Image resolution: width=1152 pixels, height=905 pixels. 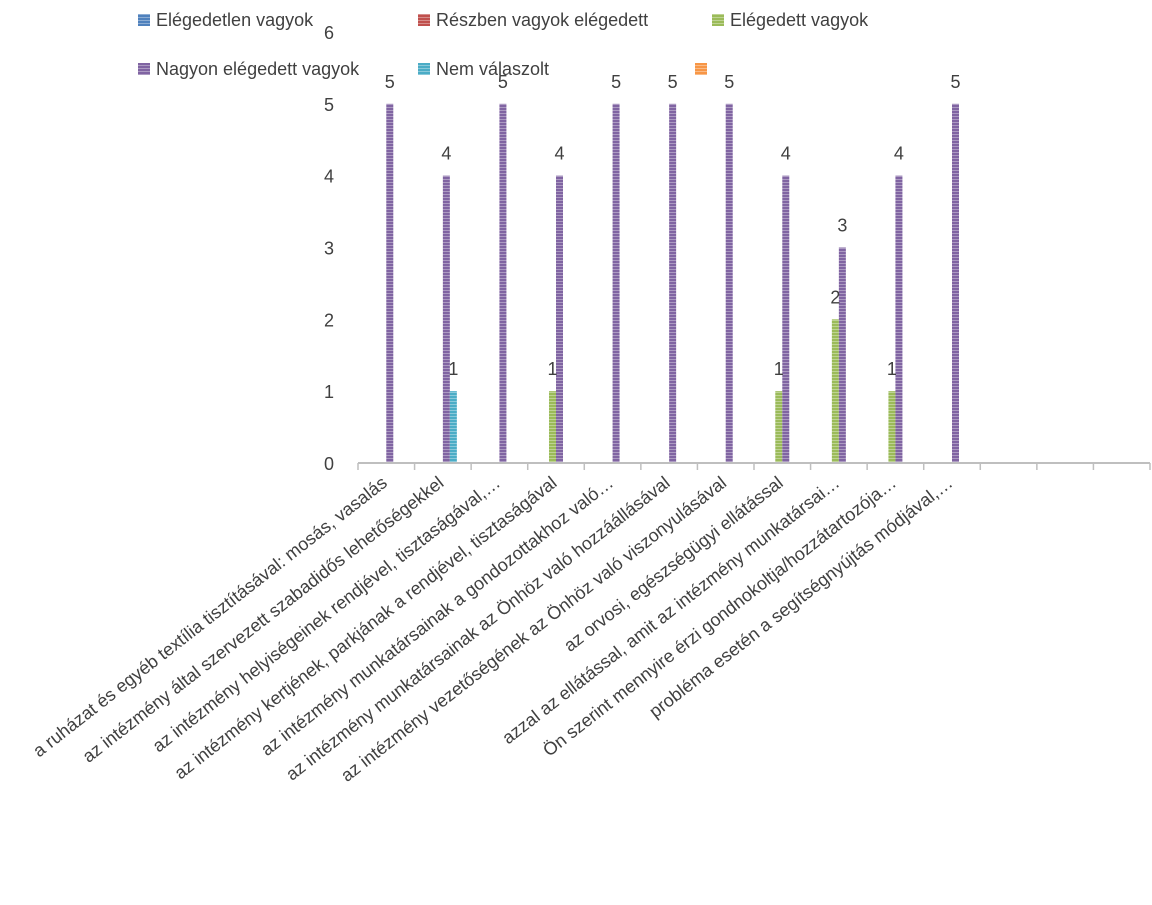 I want to click on y-tick-label: 3, so click(x=329, y=249).